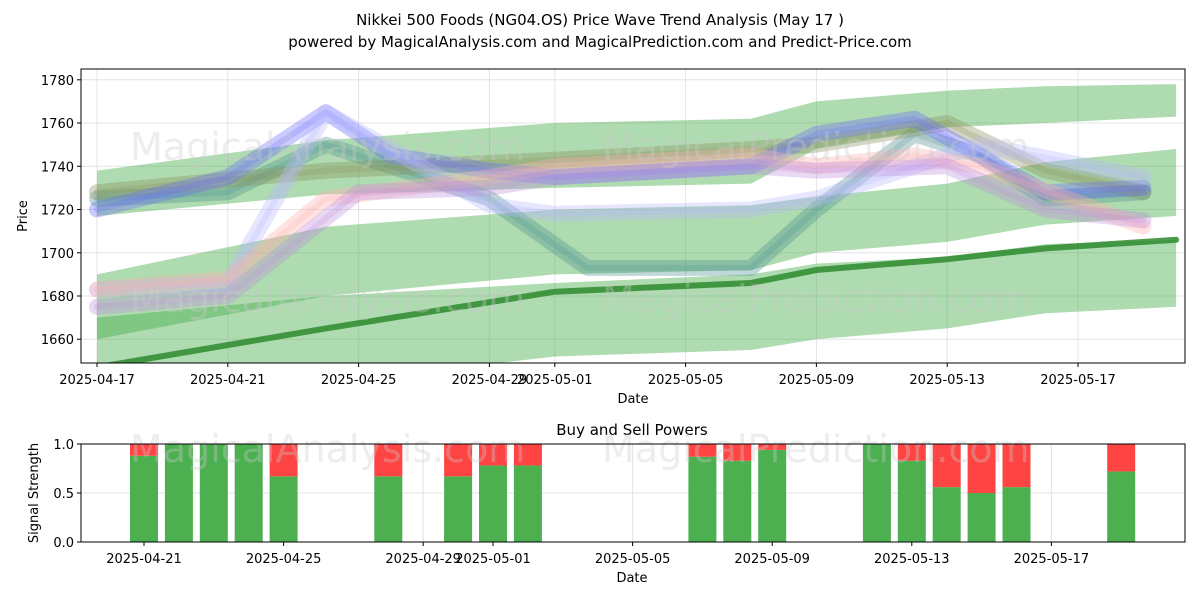 The height and width of the screenshot is (600, 1200). What do you see at coordinates (490, 380) in the screenshot?
I see `price-x-tick-label: 2025-04-29` at bounding box center [490, 380].